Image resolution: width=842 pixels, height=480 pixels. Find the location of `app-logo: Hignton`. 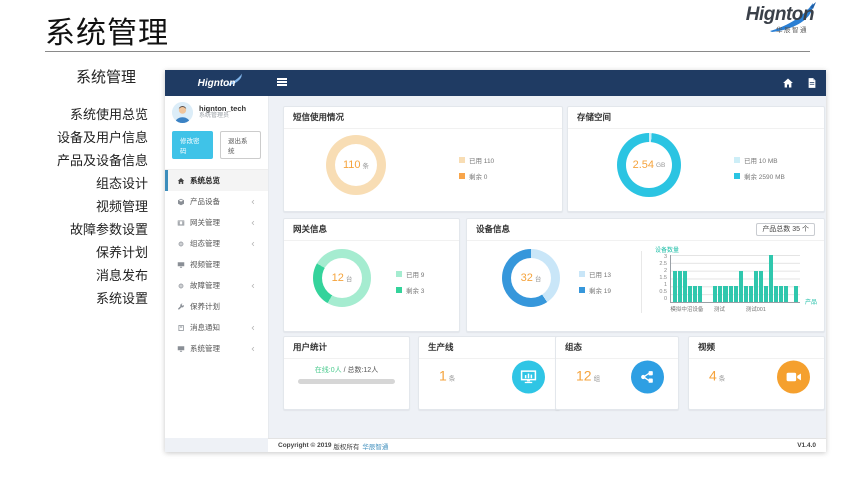

app-logo: Hignton is located at coordinates (216, 83).